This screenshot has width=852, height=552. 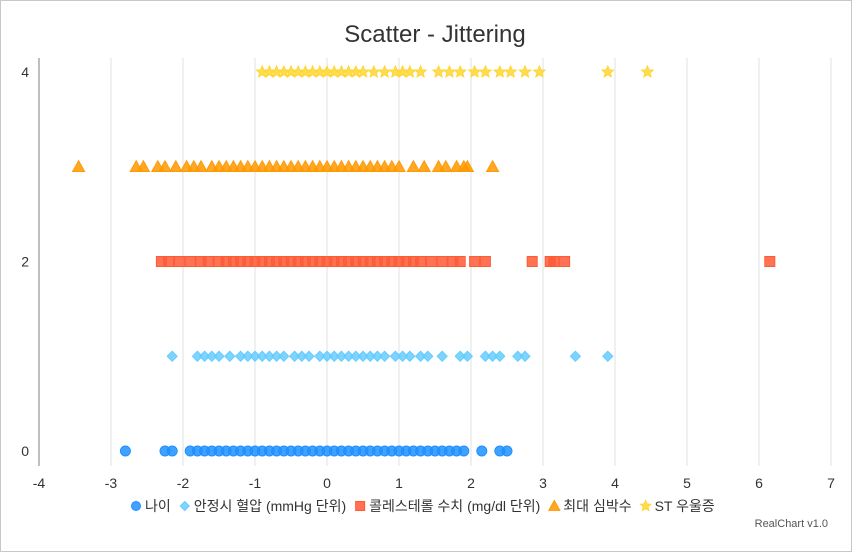 I want to click on legend-item: ST 우울증, so click(x=677, y=506).